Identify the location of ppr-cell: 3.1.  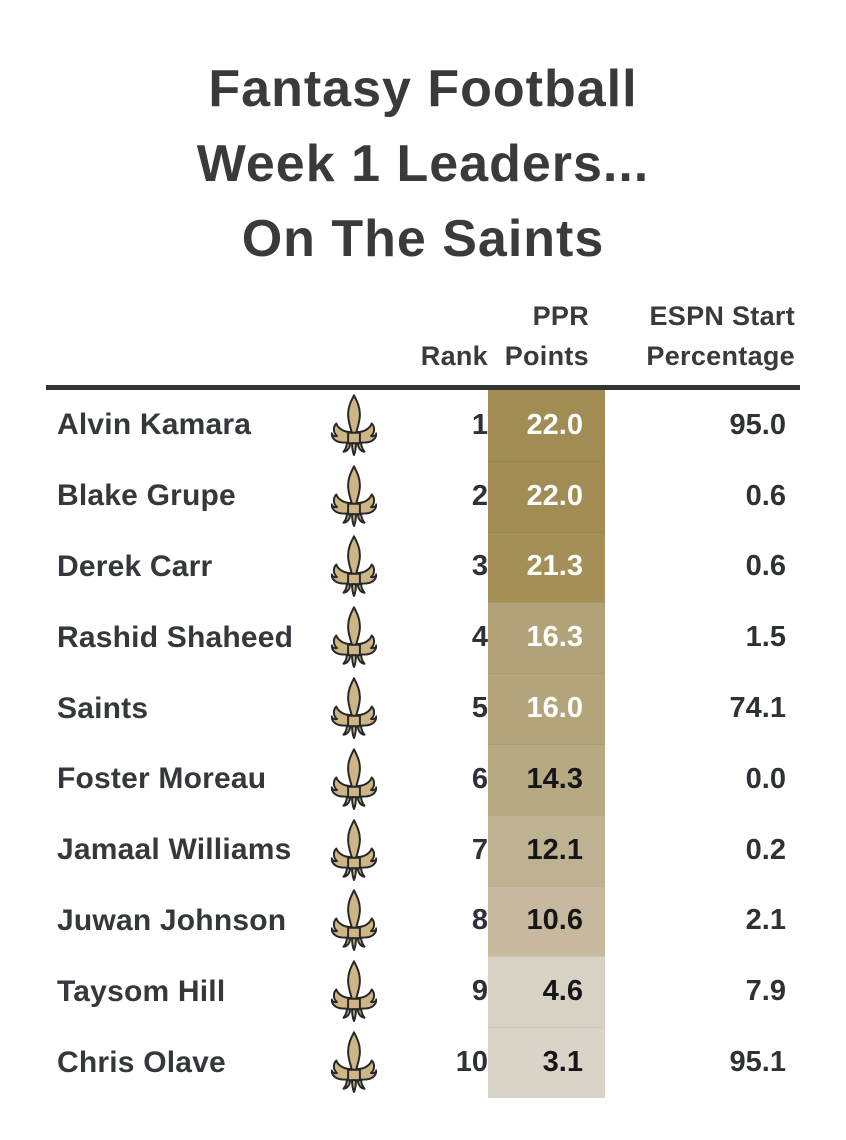
(546, 1062).